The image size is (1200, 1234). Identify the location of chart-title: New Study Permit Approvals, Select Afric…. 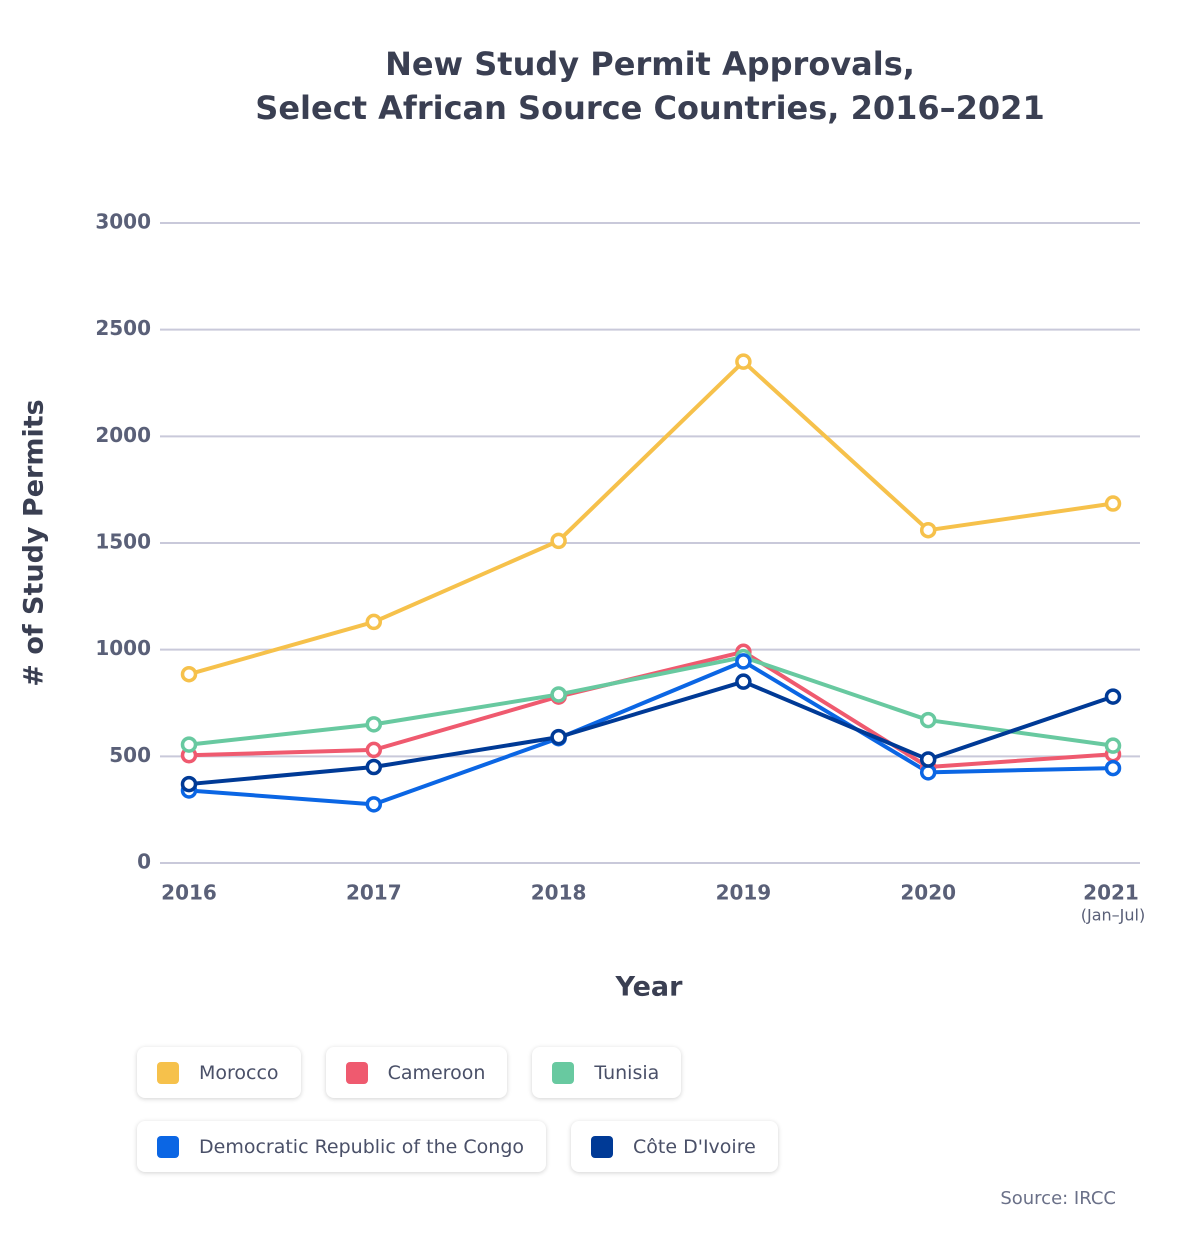
(650, 86).